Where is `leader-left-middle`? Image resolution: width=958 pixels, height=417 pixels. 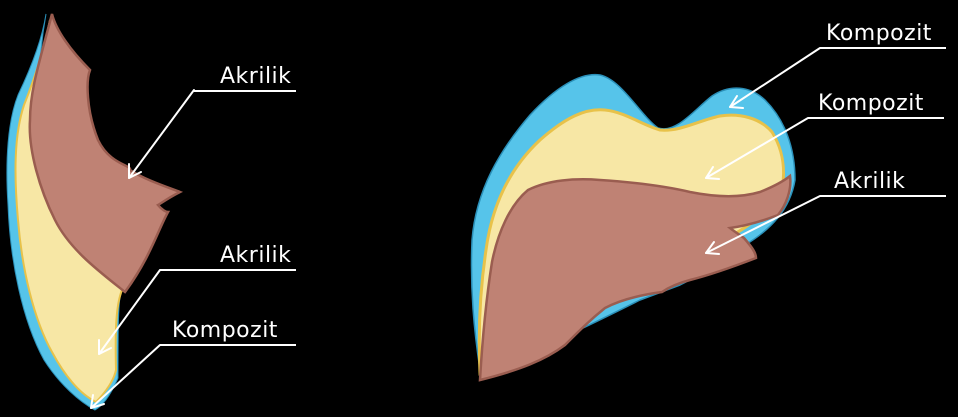 leader-left-middle is located at coordinates (129, 312).